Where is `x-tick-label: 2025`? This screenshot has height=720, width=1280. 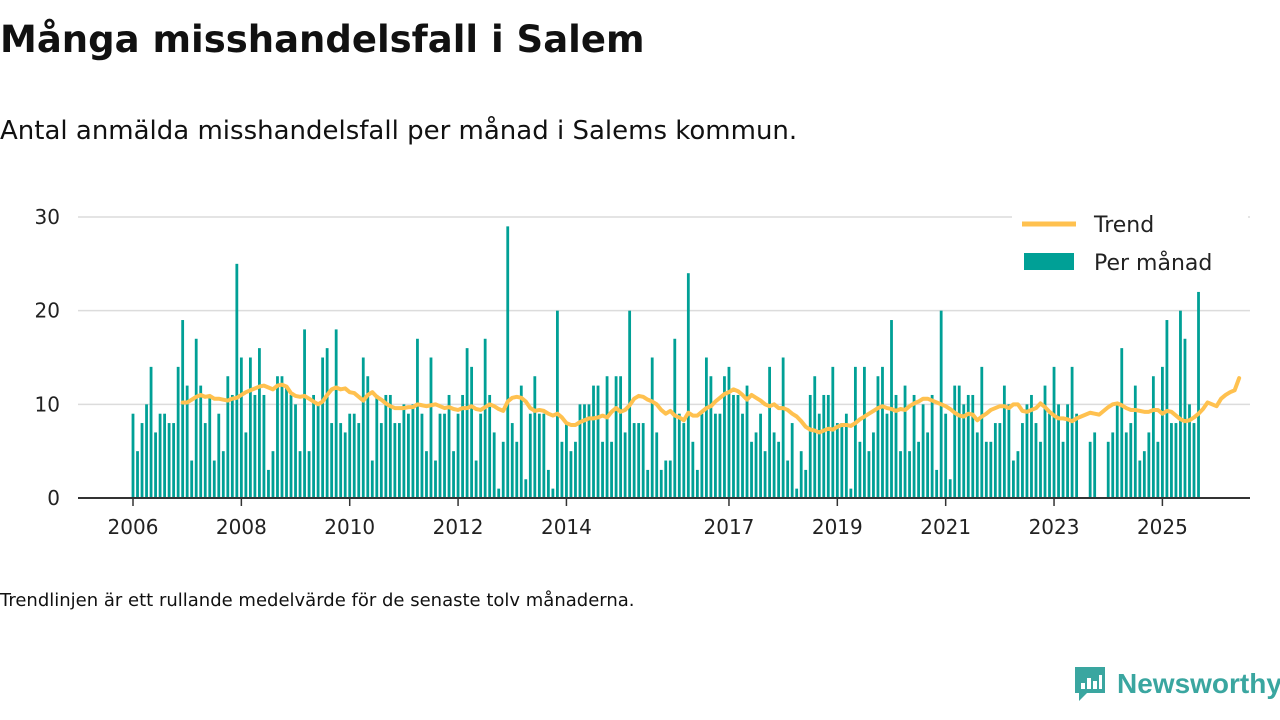 x-tick-label: 2025 is located at coordinates (1162, 527).